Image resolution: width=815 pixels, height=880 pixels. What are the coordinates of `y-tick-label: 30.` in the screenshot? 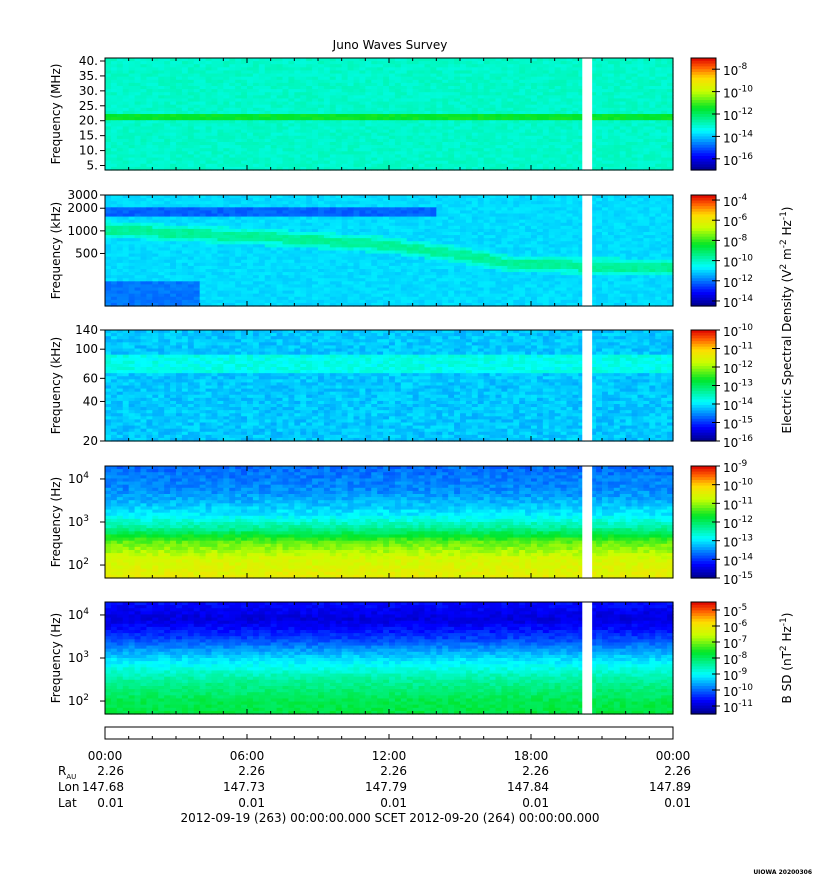 It's located at (88, 91).